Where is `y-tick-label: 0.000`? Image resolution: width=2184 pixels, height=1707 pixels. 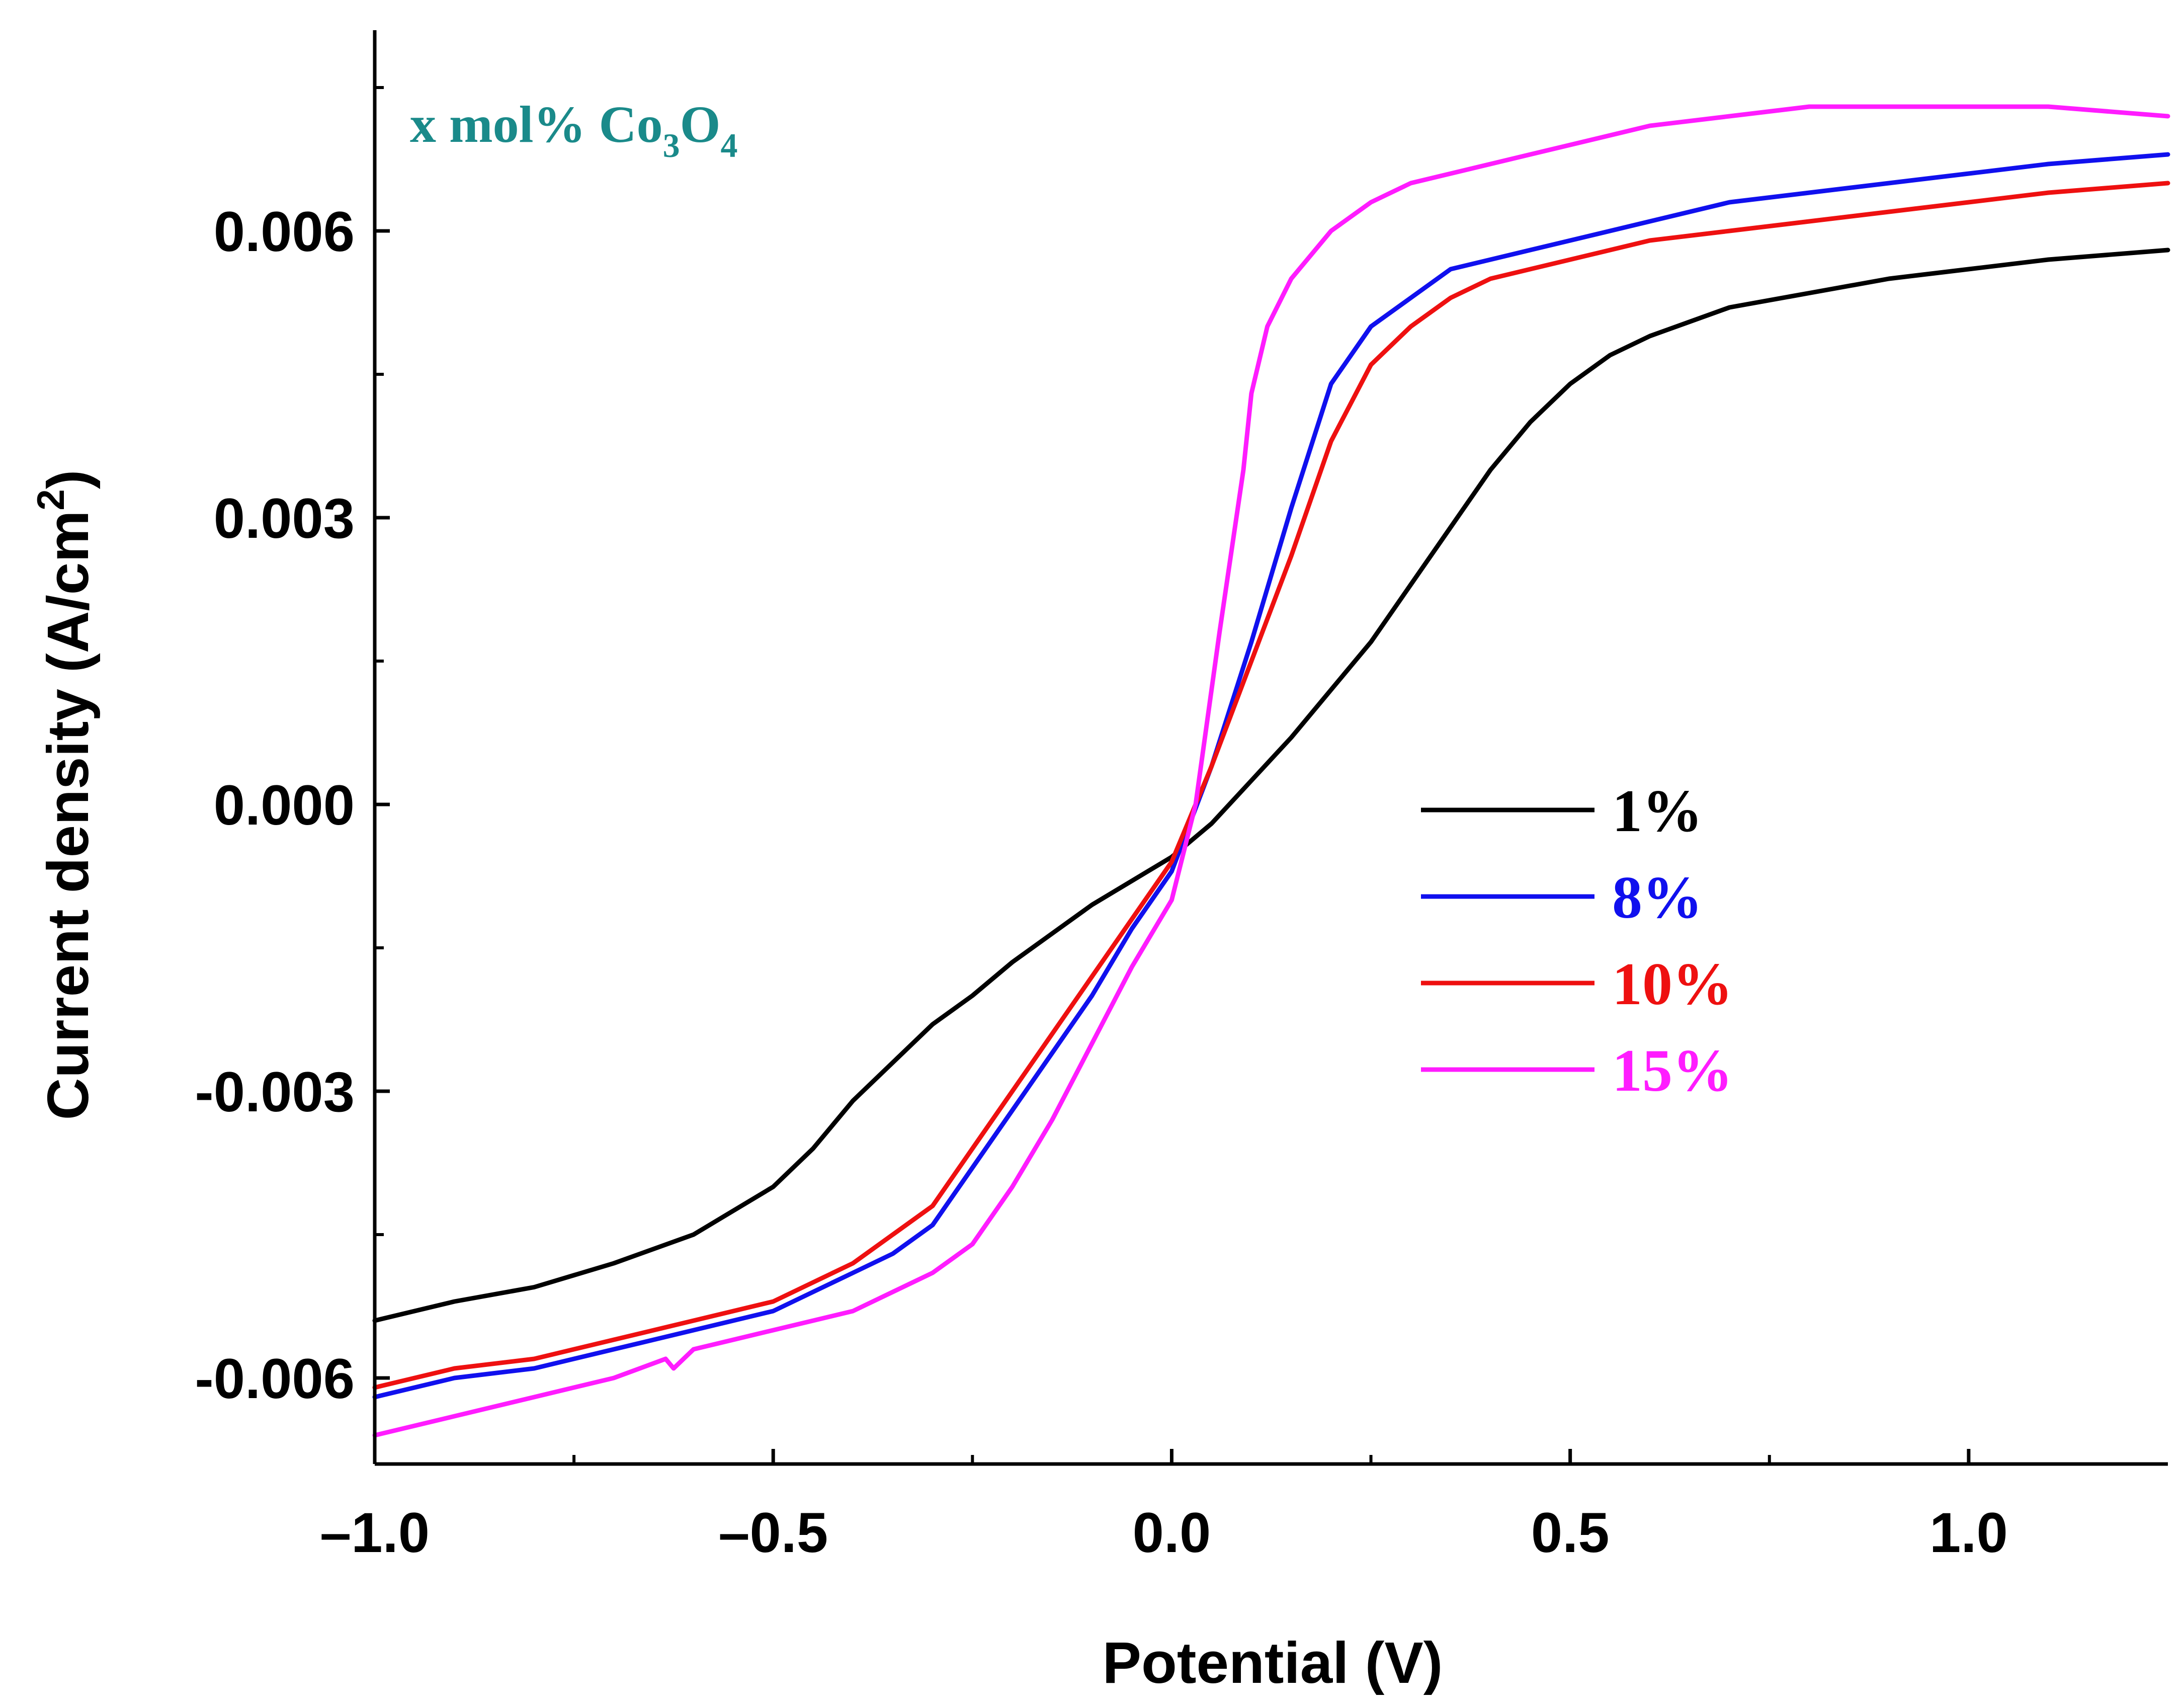
y-tick-label: 0.000 is located at coordinates (284, 805).